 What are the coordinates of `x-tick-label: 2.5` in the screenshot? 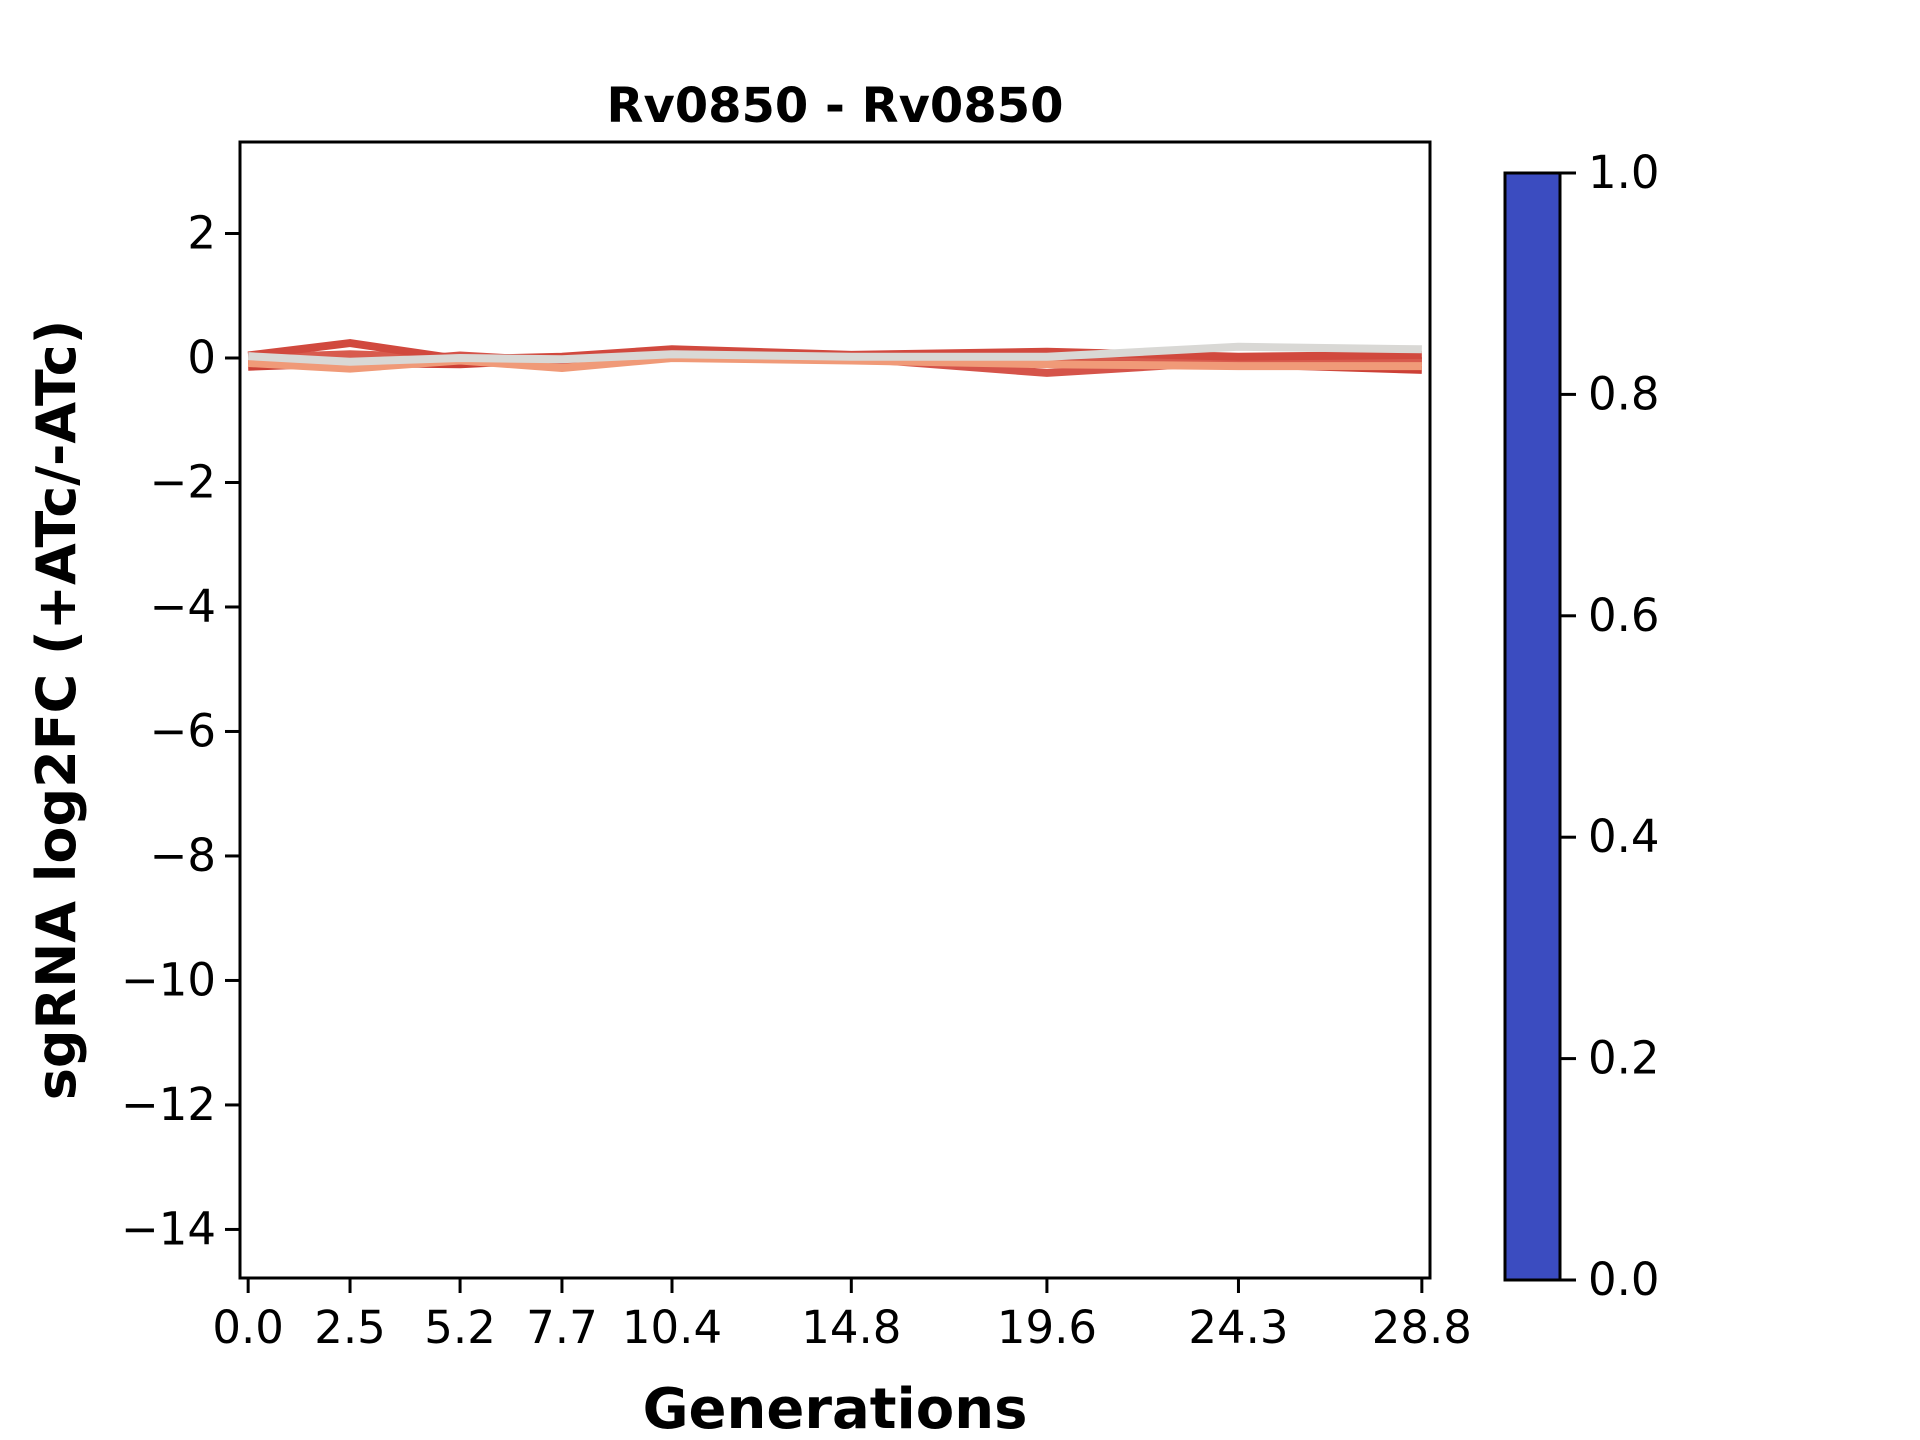 It's located at (350, 1327).